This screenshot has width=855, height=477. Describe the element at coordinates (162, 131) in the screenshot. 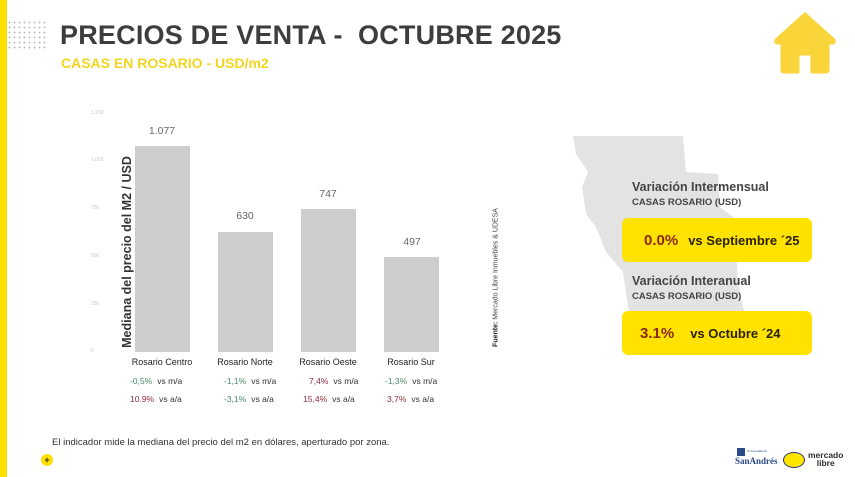

I see `bar-value: 1.077` at that location.